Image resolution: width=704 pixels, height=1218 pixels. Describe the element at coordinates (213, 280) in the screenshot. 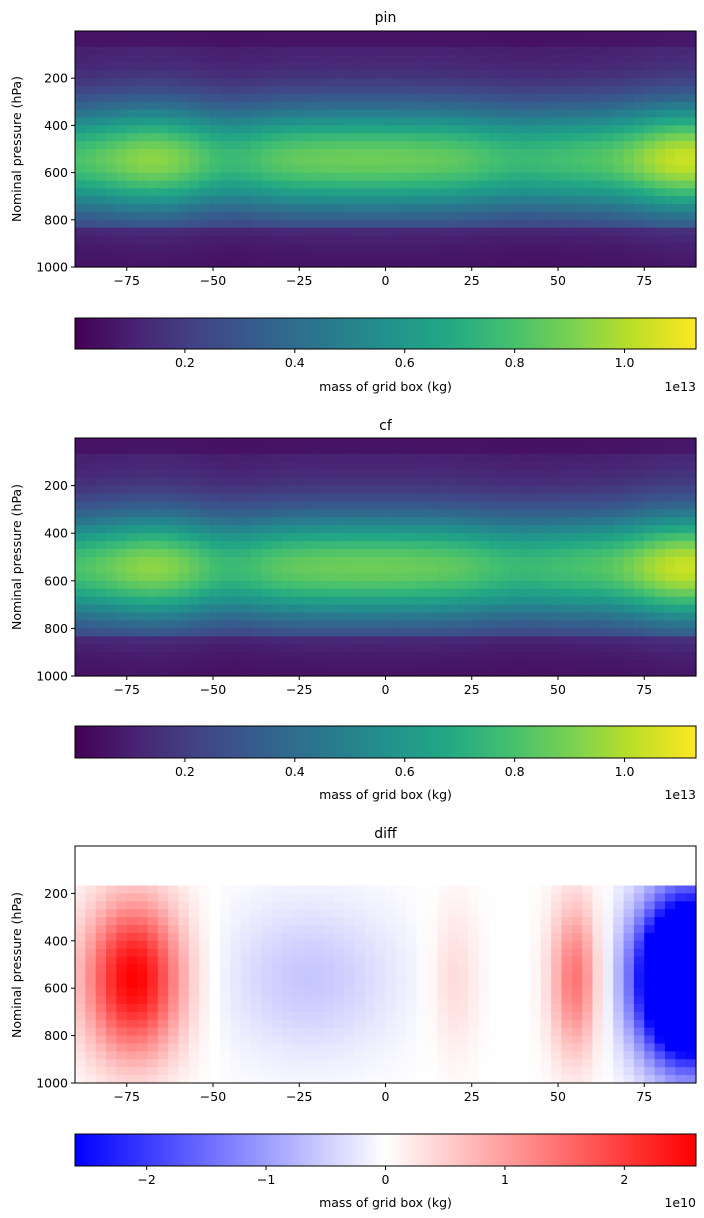

I see `x-tick-label: −50` at that location.